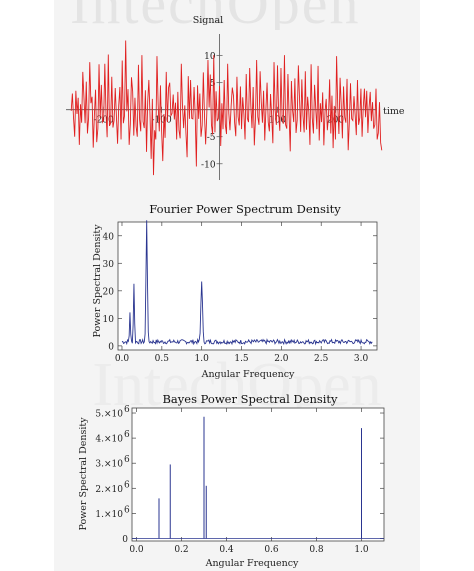 The height and width of the screenshot is (571, 474). What do you see at coordinates (109, 292) in the screenshot?
I see `fourier-ytick-label: 20` at bounding box center [109, 292].